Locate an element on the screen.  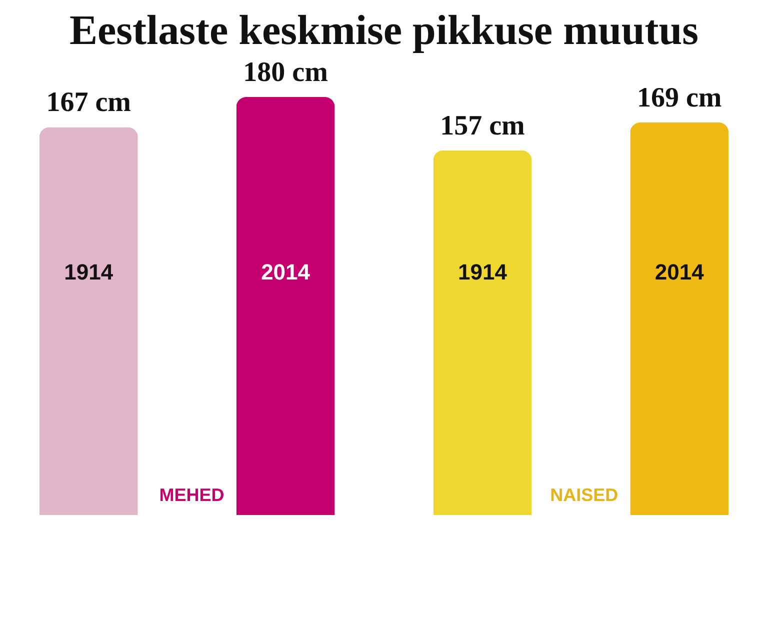
data-label: 169 cm is located at coordinates (679, 98).